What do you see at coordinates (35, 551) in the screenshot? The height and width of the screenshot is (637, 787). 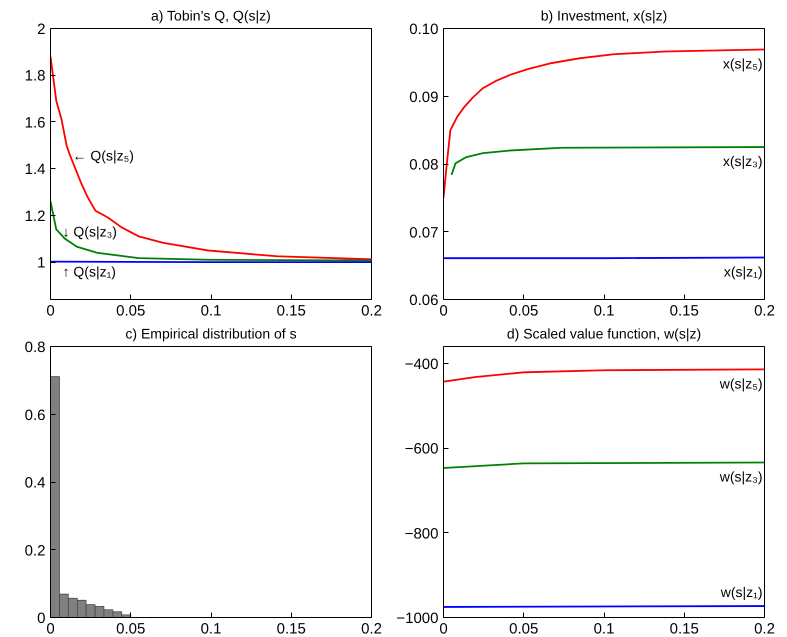 I see `y-tick-label: 0.2` at bounding box center [35, 551].